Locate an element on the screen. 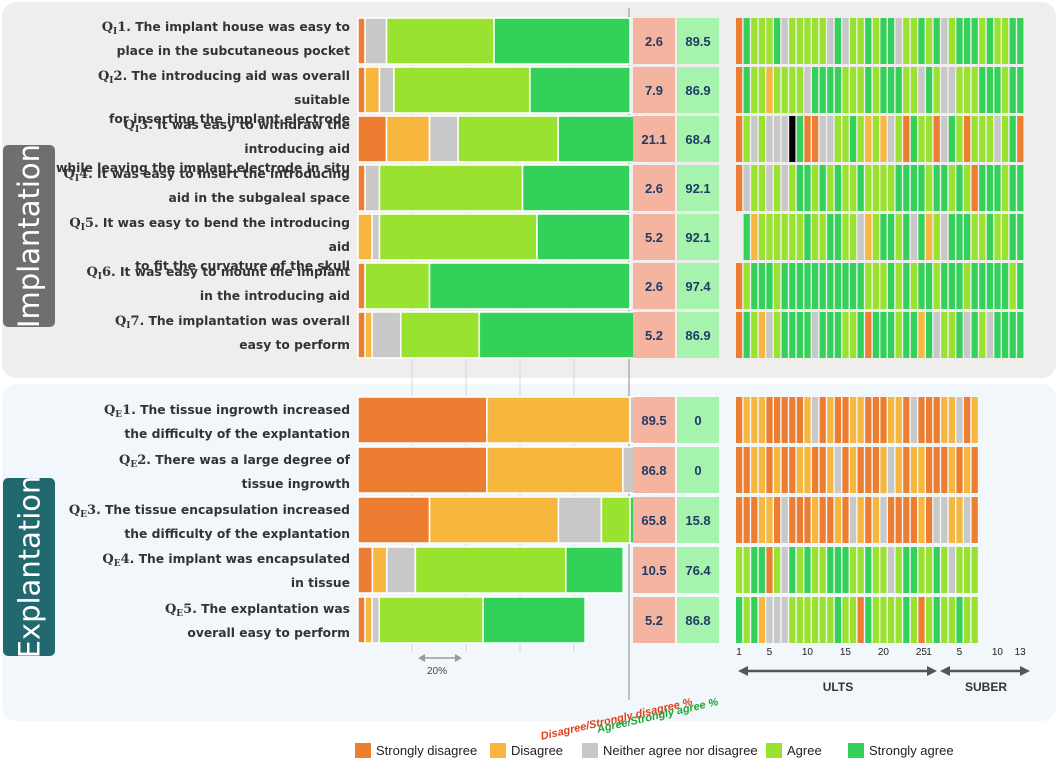 This screenshot has width=1058, height=760. question-text-line1: . It was easy to mount the implant is located at coordinates (230, 272).